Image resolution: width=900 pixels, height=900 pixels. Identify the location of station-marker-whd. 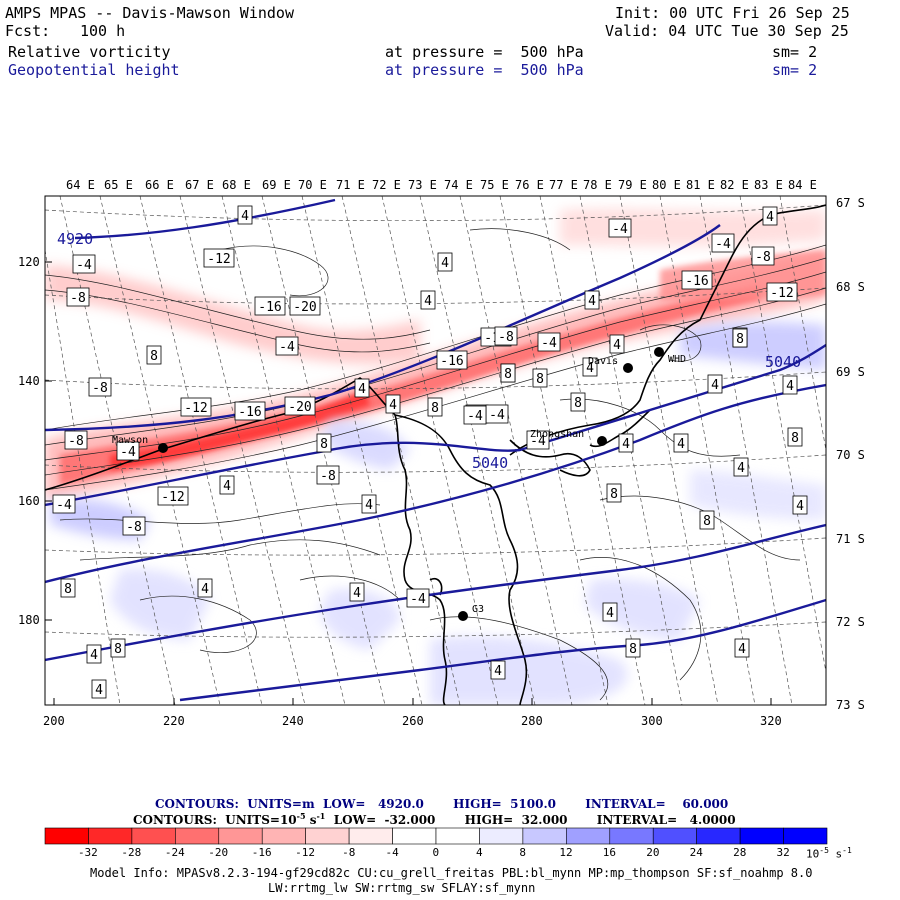
(659, 352).